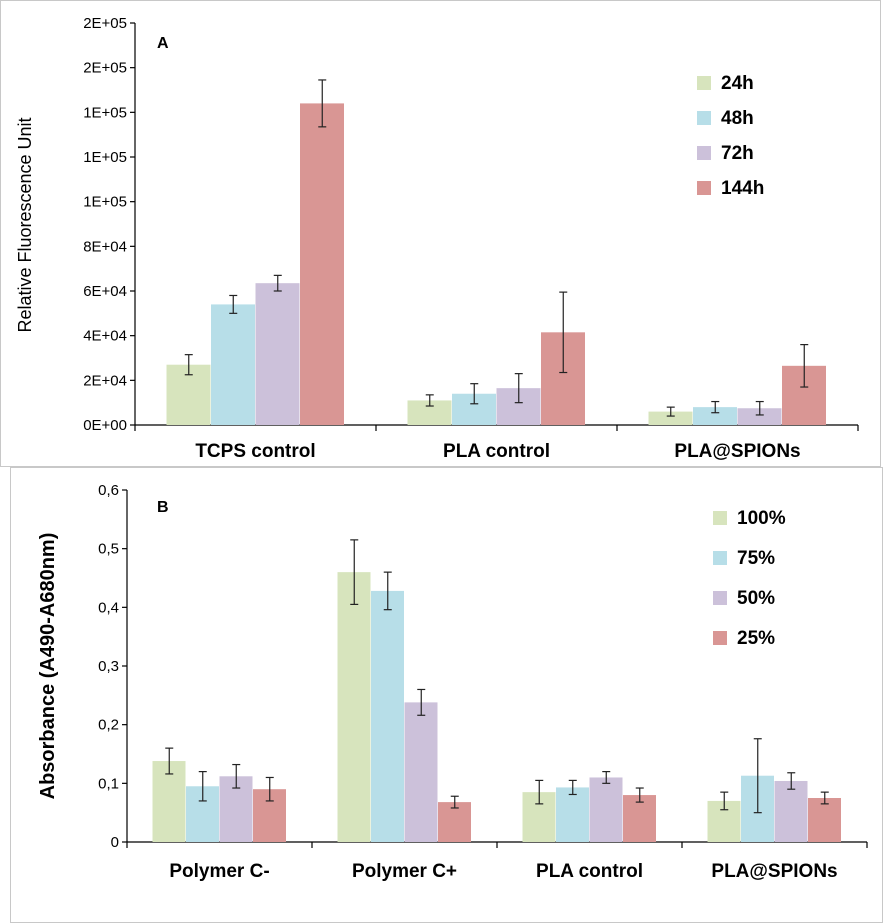 This screenshot has height=924, width=888. I want to click on y-tick-label: 0,5, so click(108, 549).